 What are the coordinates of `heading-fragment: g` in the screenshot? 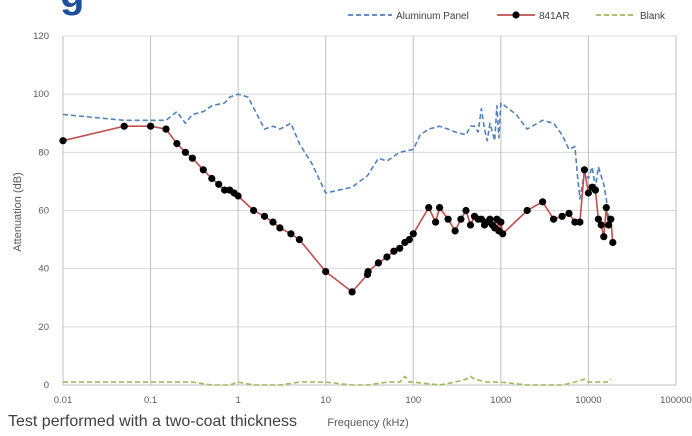 It's located at (65, 8).